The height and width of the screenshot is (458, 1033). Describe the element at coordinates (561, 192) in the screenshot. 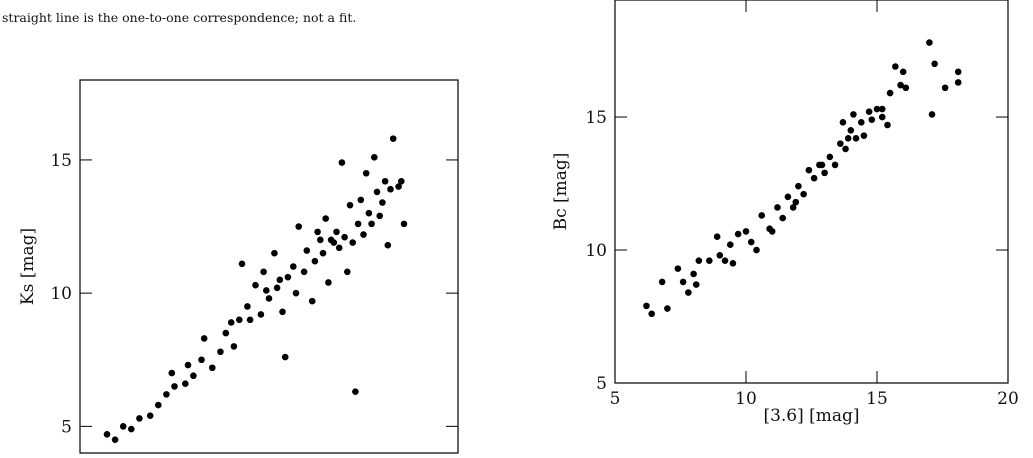

I see `y-axis-label: Bc [mag]` at that location.